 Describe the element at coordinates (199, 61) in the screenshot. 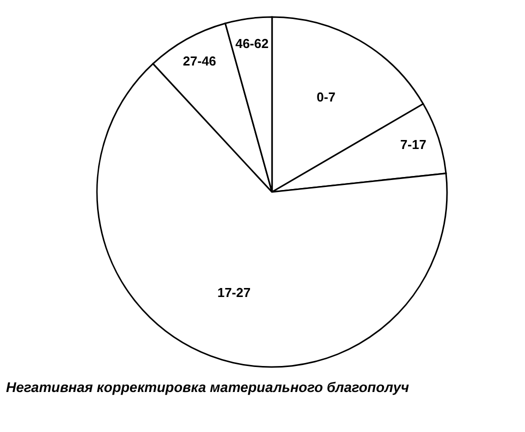

I see `slice-label: 27-46` at that location.